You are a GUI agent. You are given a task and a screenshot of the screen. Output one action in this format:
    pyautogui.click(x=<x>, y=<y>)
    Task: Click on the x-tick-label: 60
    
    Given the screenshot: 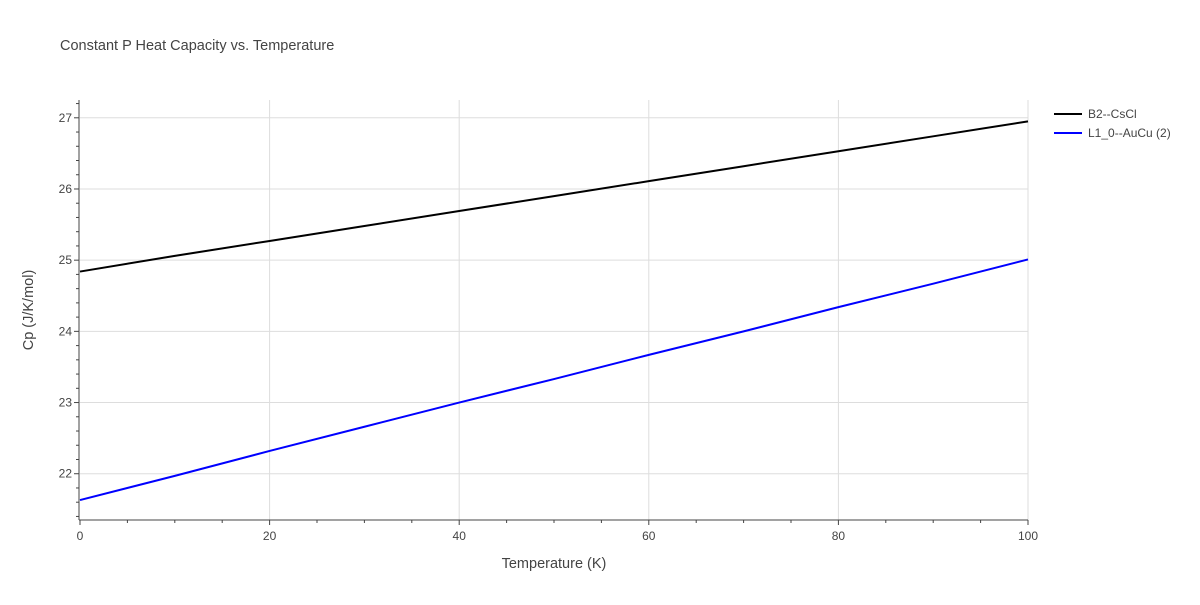 What is the action you would take?
    pyautogui.click(x=649, y=536)
    